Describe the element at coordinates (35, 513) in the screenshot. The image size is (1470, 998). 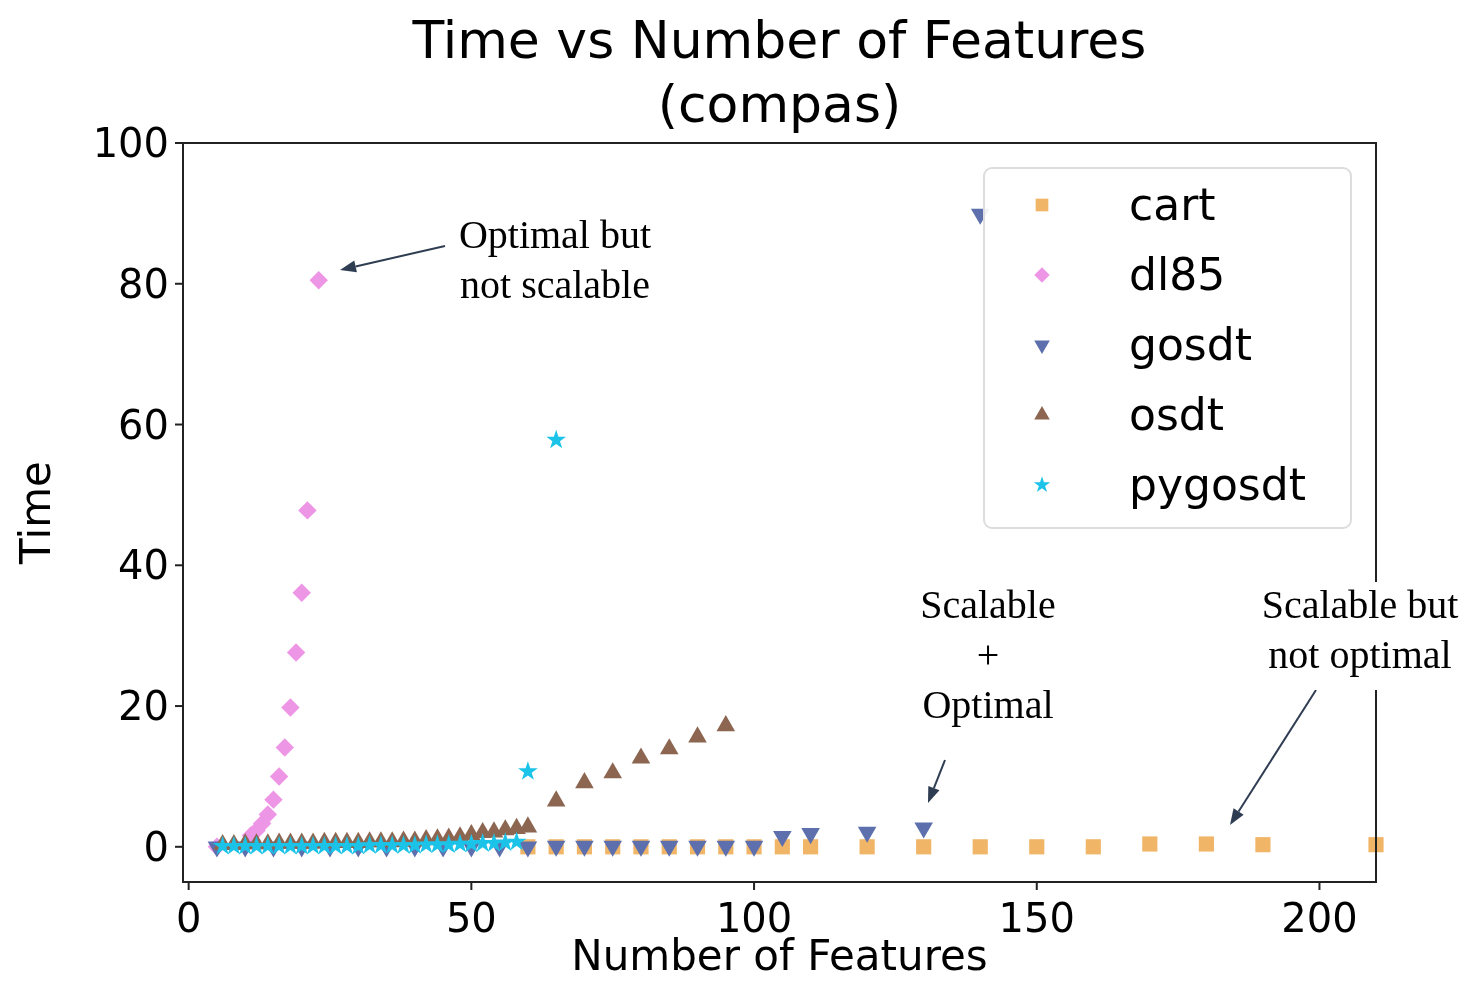
I see `y-axis-title: Time` at that location.